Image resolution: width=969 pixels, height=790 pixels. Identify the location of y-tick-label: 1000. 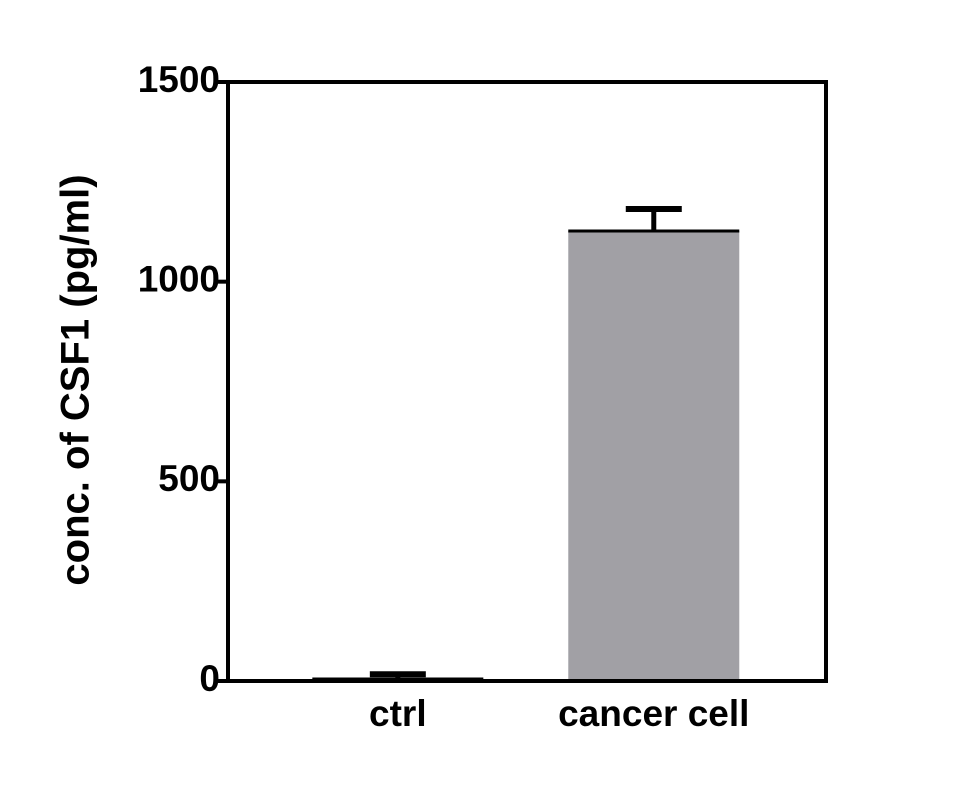
(179, 278).